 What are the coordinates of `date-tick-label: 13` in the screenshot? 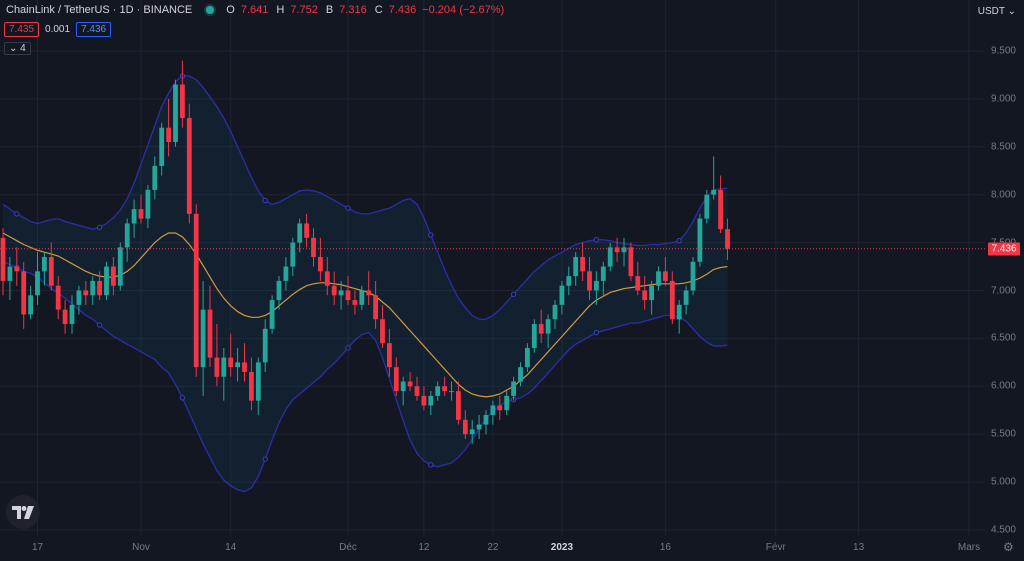 It's located at (859, 547).